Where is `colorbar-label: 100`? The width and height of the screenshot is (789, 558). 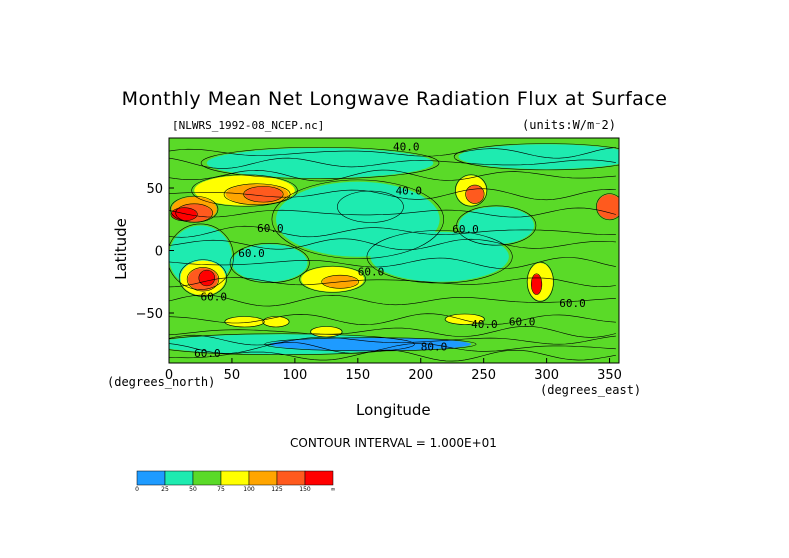 colorbar-label: 100 is located at coordinates (249, 489).